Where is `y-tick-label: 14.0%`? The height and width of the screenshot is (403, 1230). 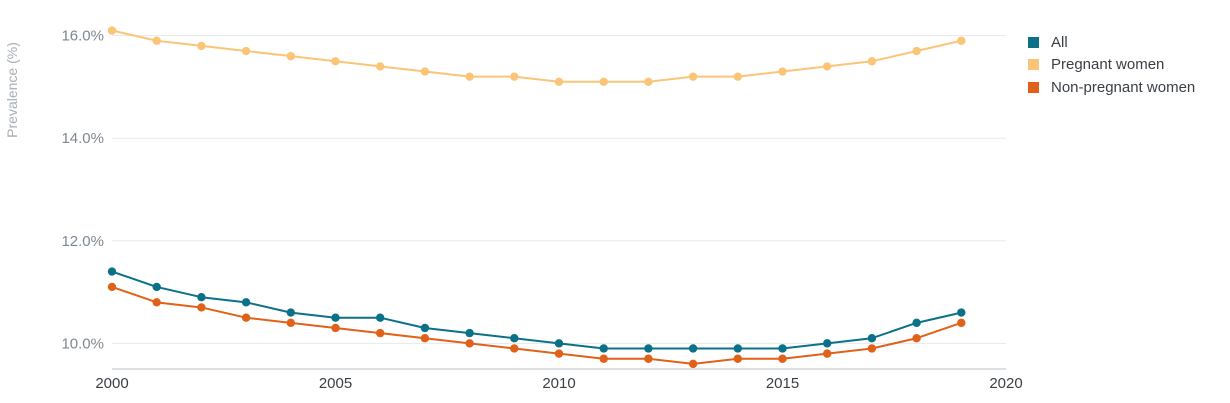
y-tick-label: 14.0% is located at coordinates (82, 138).